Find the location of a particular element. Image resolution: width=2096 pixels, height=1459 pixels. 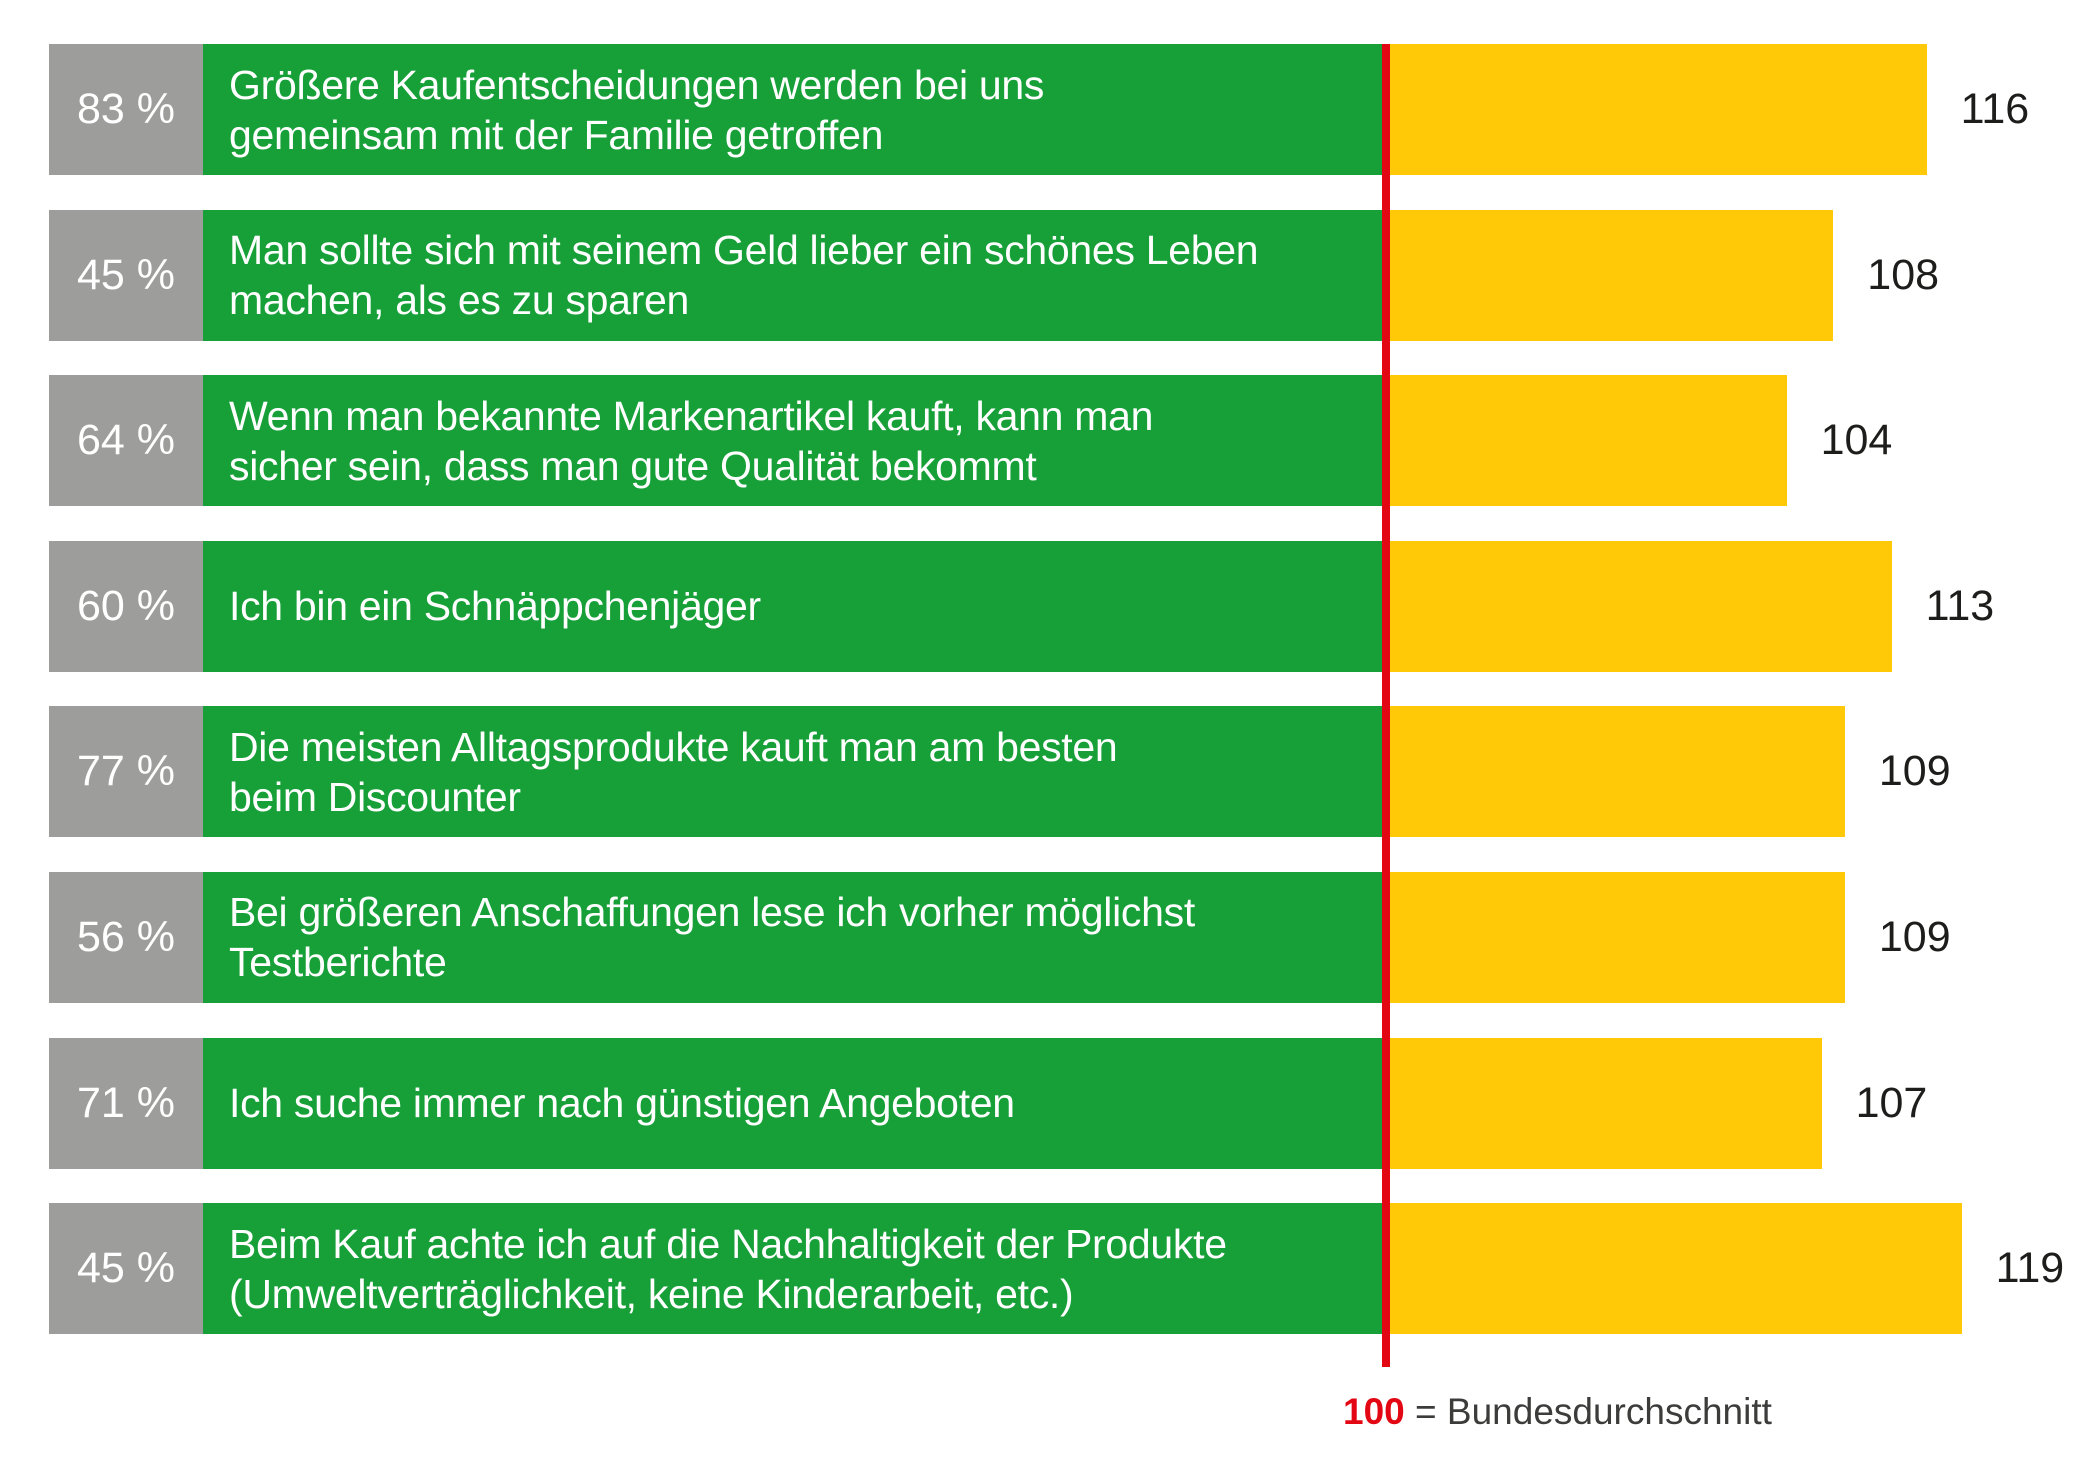

table-row: 60 % Ich bin ein Schnäppchenjäger 113 is located at coordinates (1032, 606).